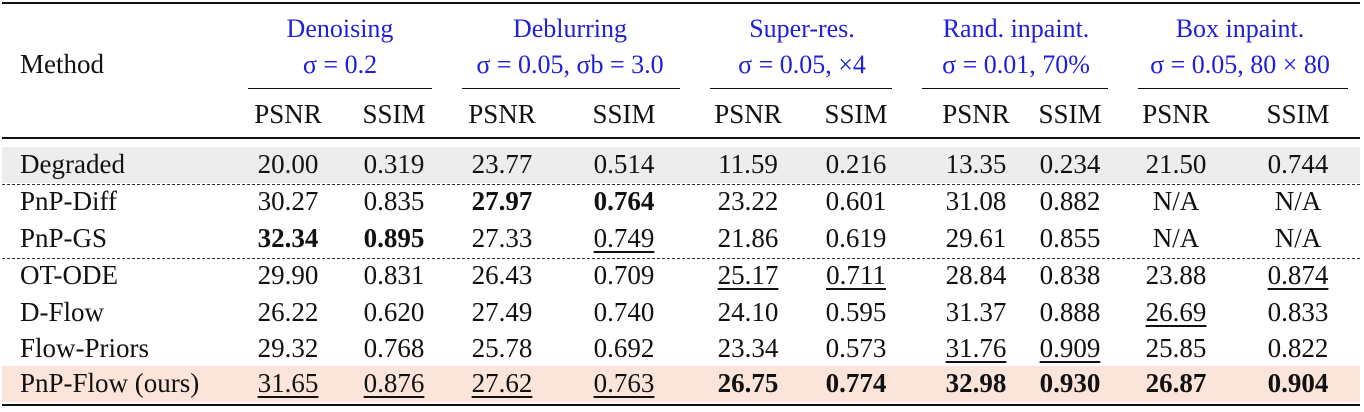 The height and width of the screenshot is (412, 1364). What do you see at coordinates (624, 201) in the screenshot?
I see `table-cell: 0.764` at bounding box center [624, 201].